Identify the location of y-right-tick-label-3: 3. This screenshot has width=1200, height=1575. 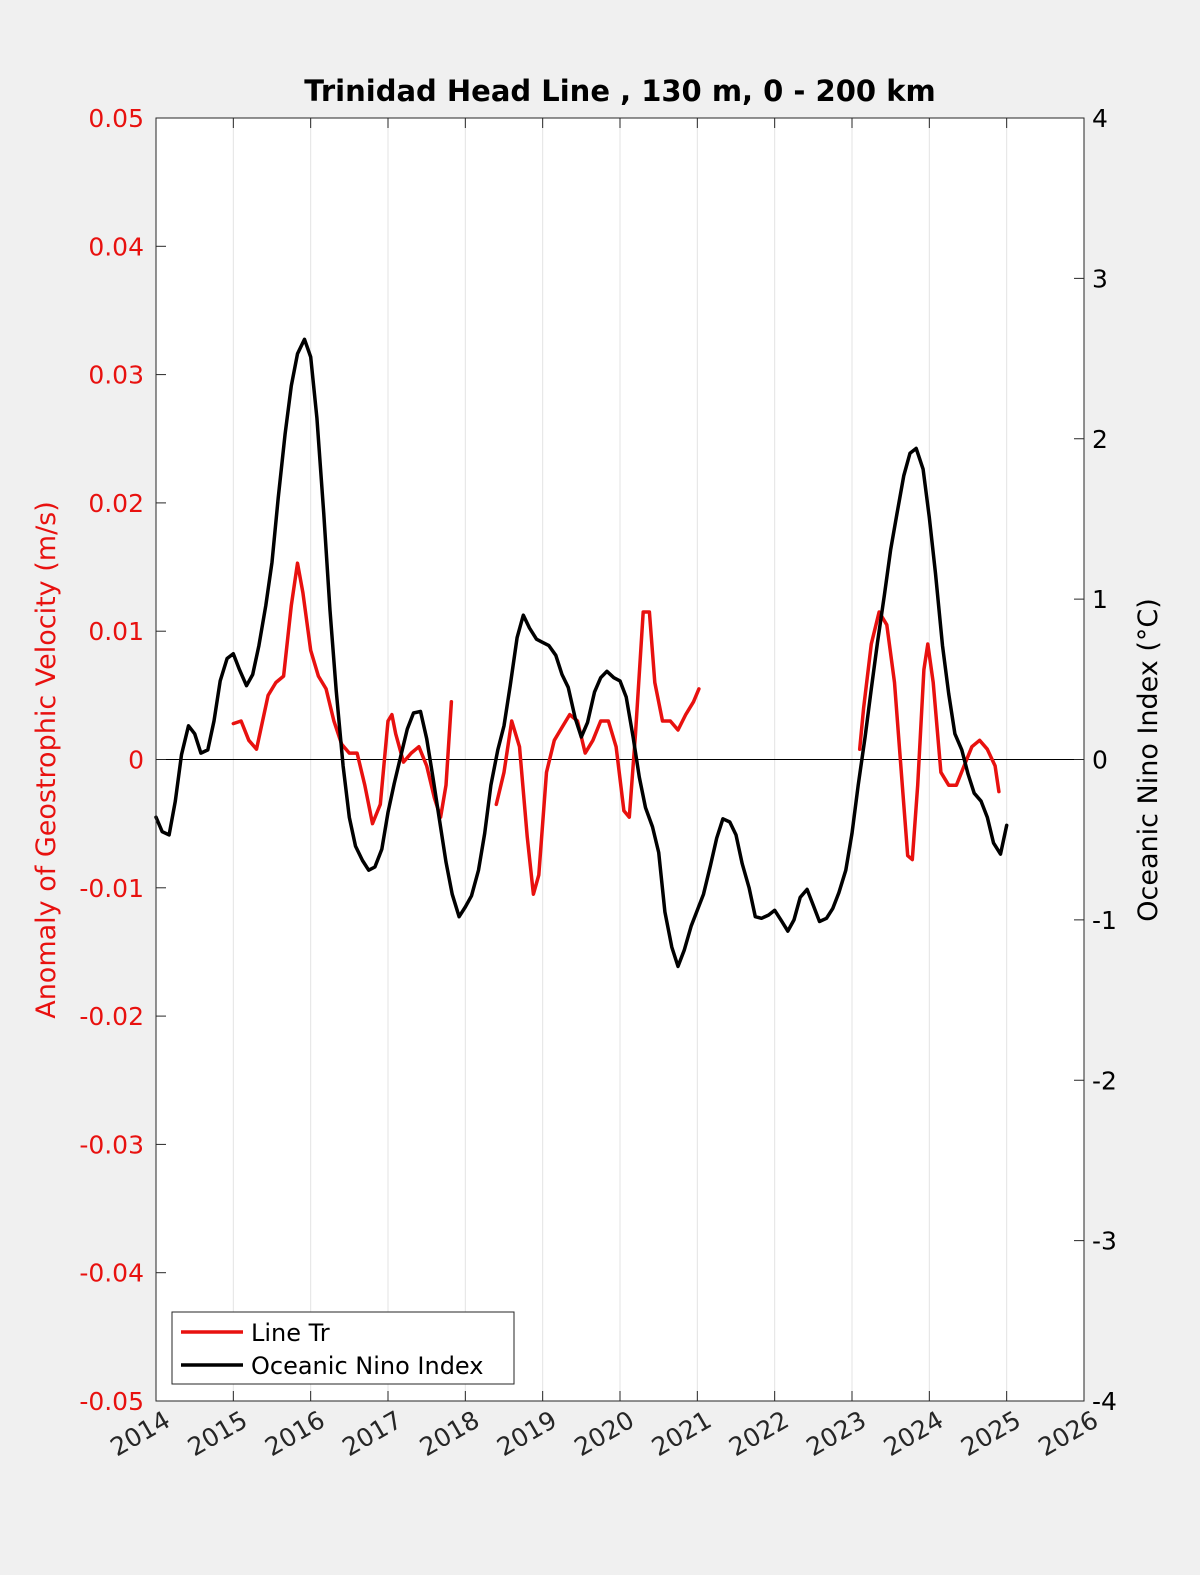
(1100, 278).